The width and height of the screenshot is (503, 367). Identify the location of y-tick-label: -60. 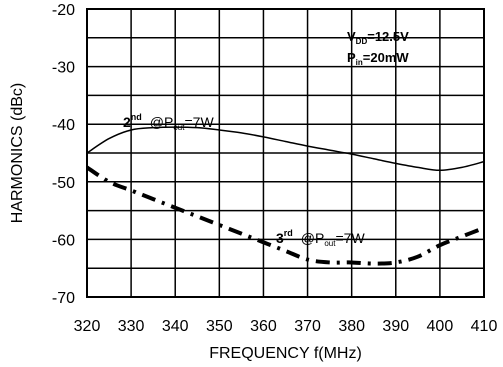
(63, 240).